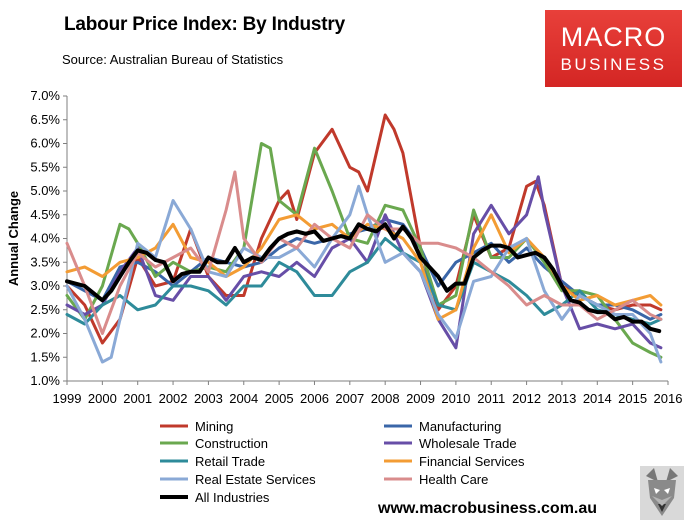 This screenshot has width=692, height=526. What do you see at coordinates (455, 398) in the screenshot?
I see `x-tick-label: 2010` at bounding box center [455, 398].